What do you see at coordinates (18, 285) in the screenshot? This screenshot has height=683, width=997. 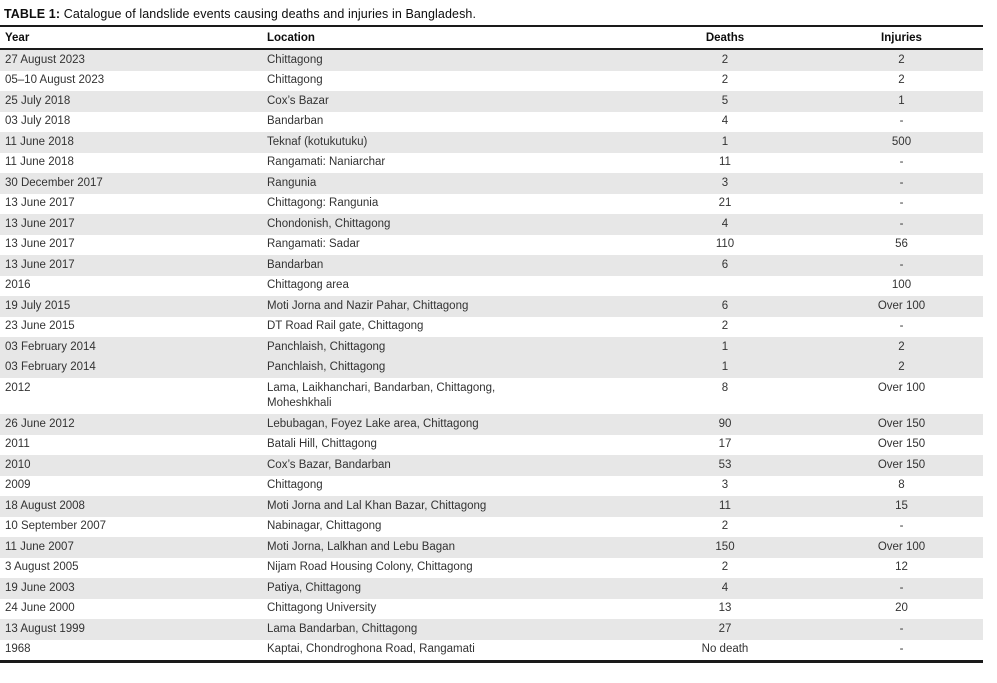 I see `cell-year: 2016` at bounding box center [18, 285].